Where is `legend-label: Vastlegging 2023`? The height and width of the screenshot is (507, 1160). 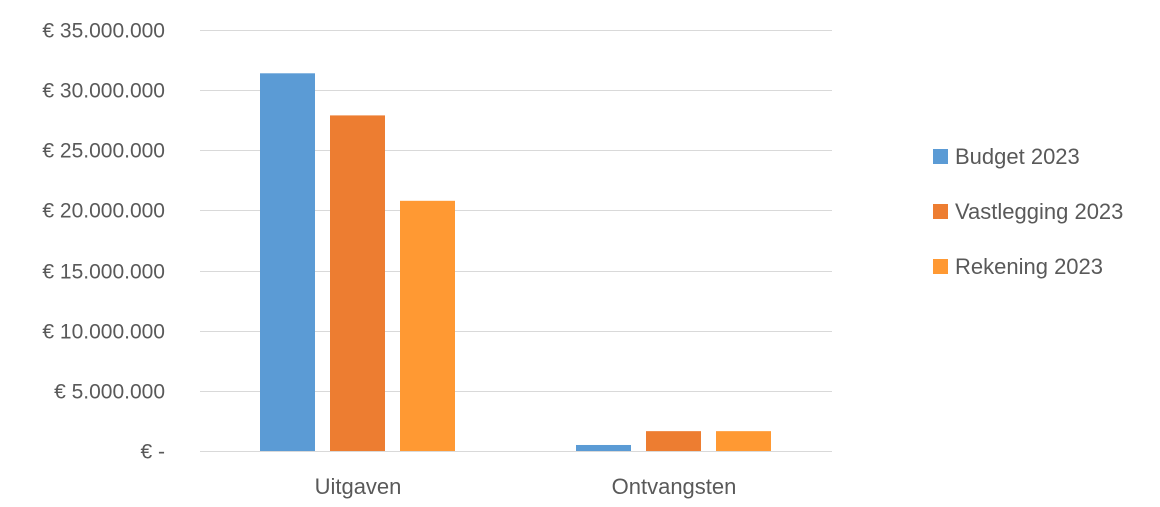 legend-label: Vastlegging 2023 is located at coordinates (1039, 211).